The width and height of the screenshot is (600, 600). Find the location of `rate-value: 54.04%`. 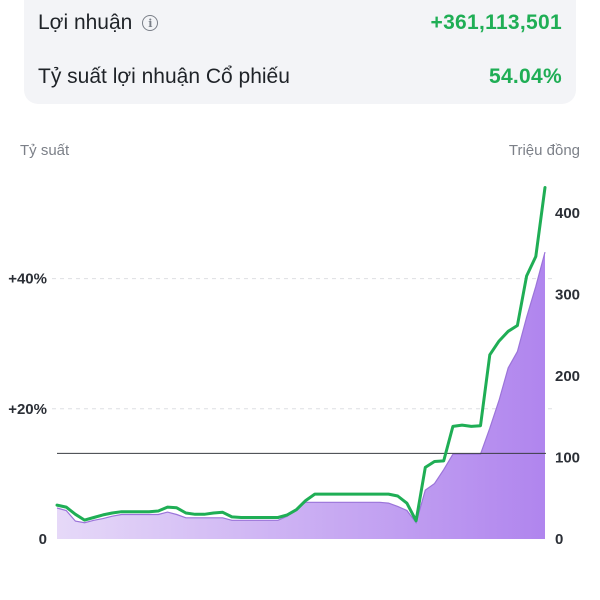

rate-value: 54.04% is located at coordinates (525, 76).